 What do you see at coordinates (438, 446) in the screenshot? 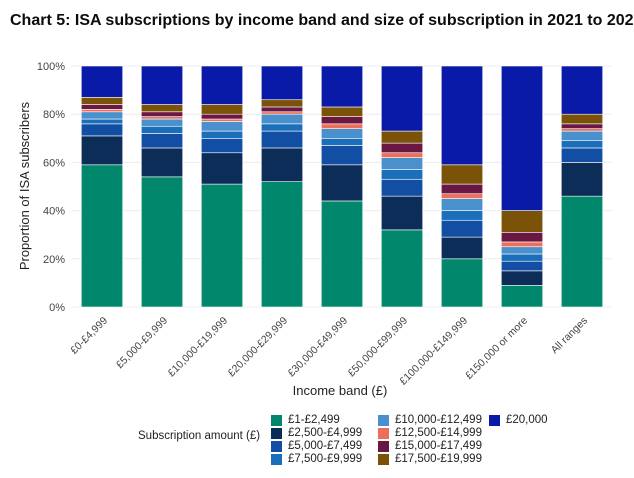
I see `legend-label: £15,000-£17,499` at bounding box center [438, 446].